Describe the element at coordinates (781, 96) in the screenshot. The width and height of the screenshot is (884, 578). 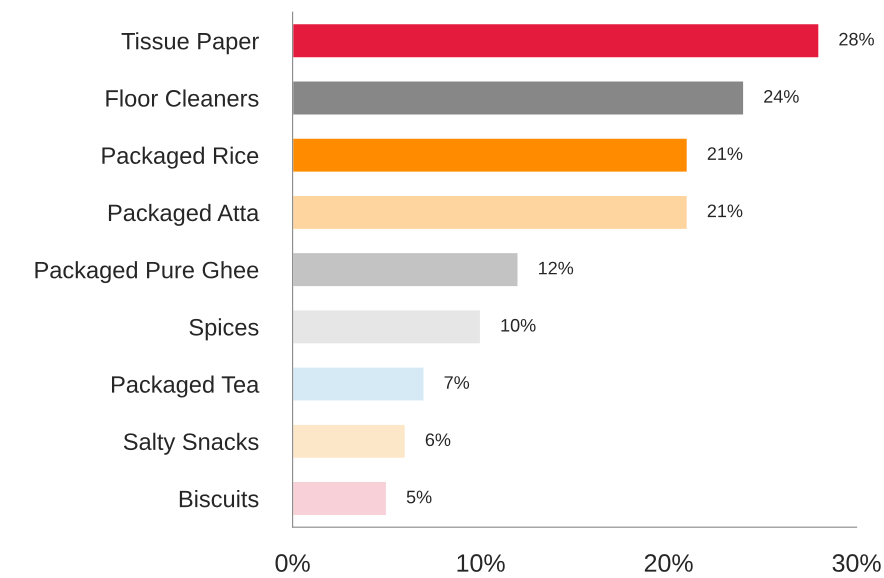
I see `data-label: 24%` at that location.